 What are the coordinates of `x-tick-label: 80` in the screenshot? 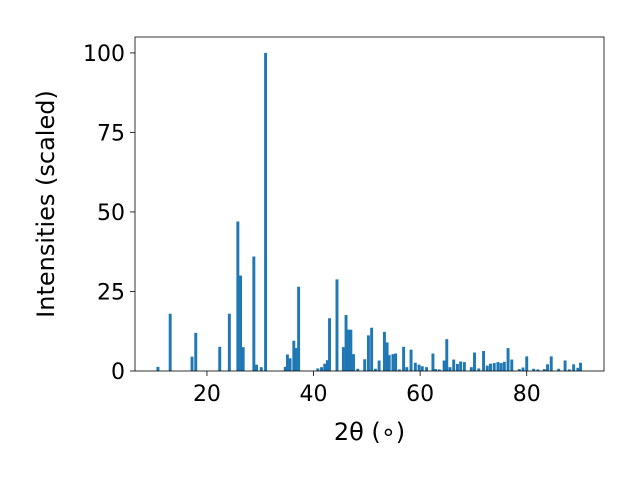 It's located at (527, 394).